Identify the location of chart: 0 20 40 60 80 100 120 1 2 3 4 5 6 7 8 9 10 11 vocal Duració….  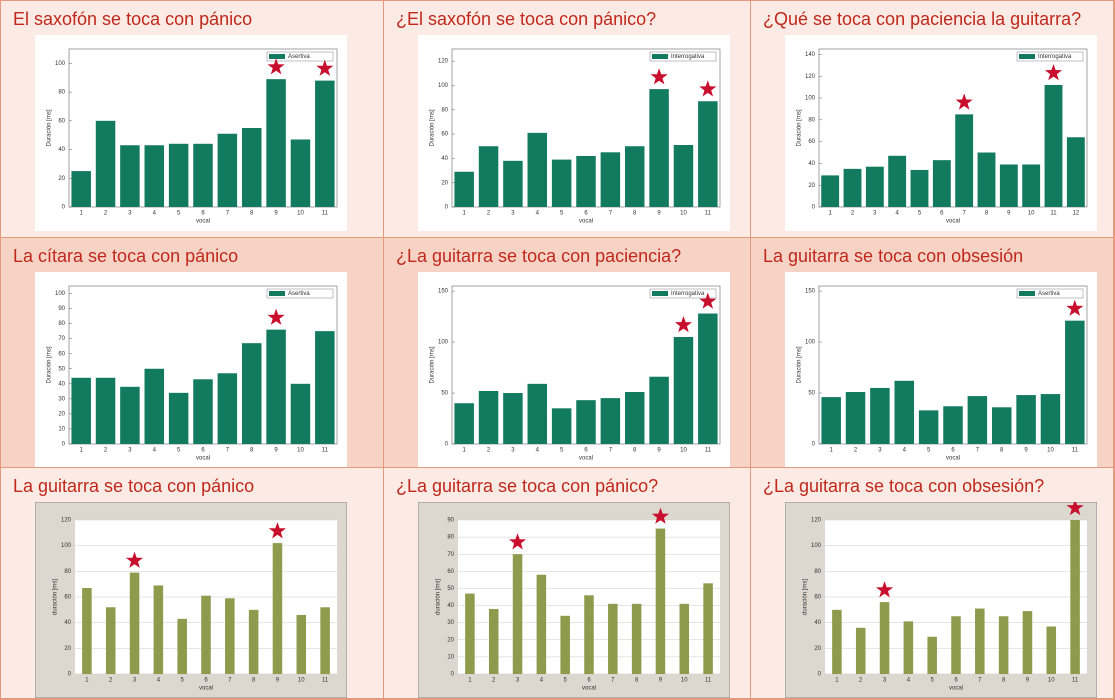
(574, 133).